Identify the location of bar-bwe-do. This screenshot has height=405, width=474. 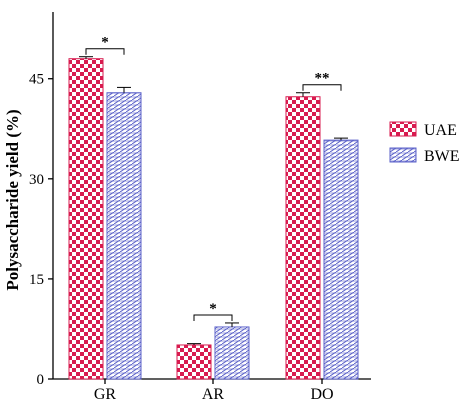
(341, 259).